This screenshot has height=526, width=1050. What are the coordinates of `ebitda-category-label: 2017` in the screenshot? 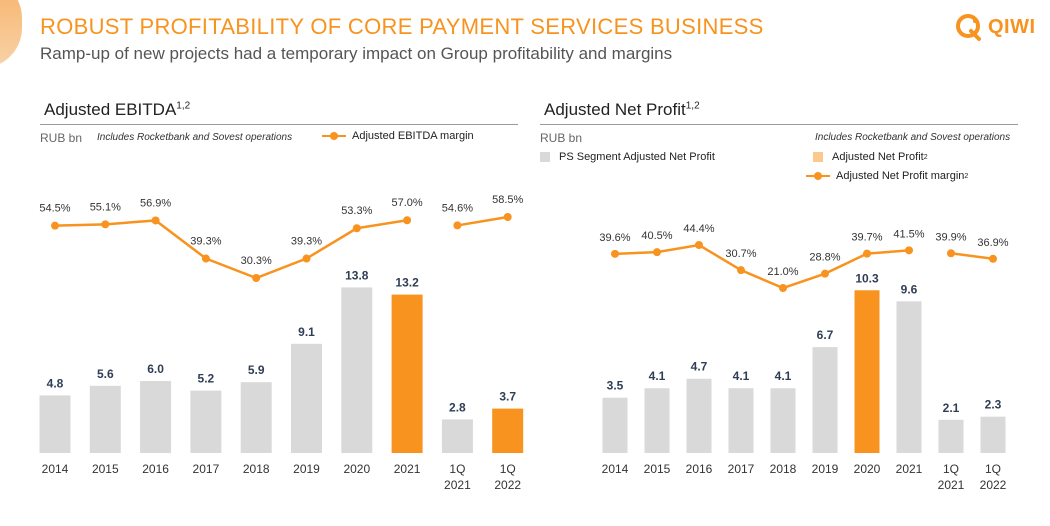 It's located at (206, 469).